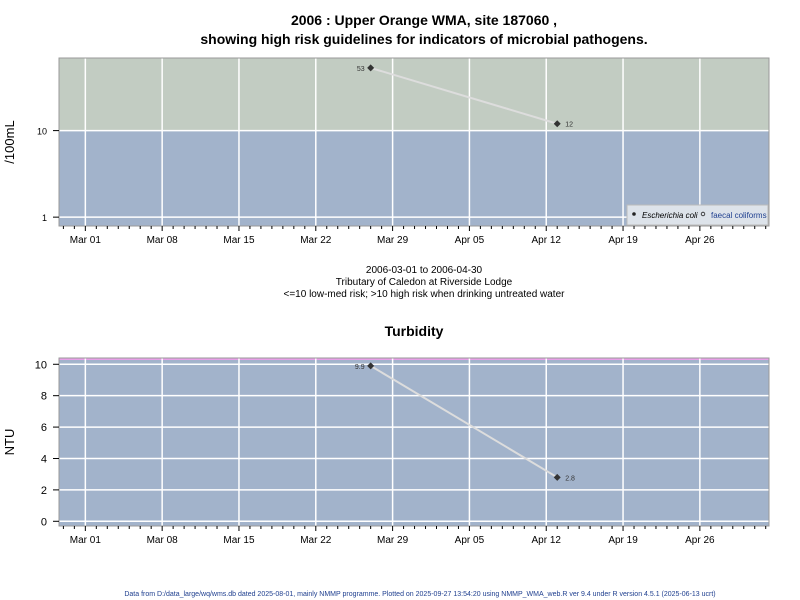 The width and height of the screenshot is (800, 600). I want to click on y-tick-label: 6, so click(44, 428).